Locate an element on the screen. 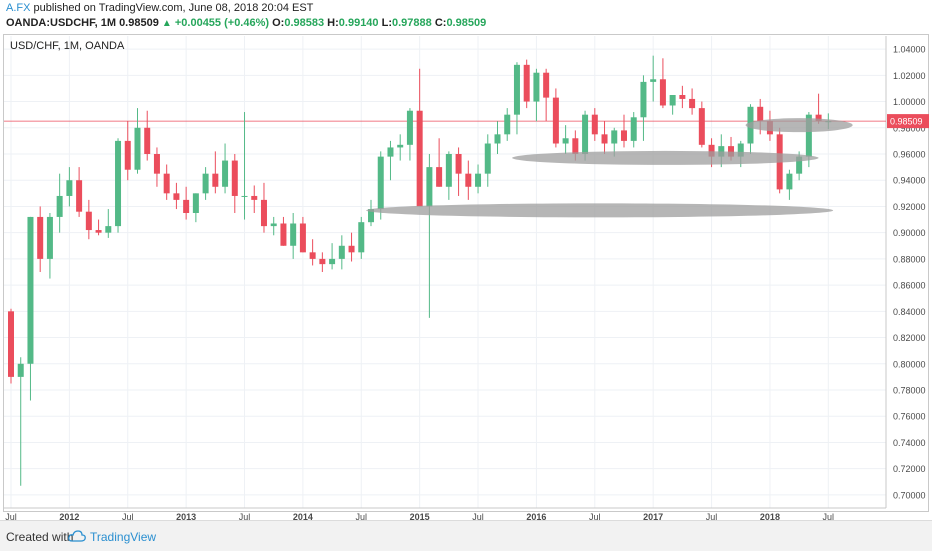 The height and width of the screenshot is (551, 932). author-link: A.FX is located at coordinates (18, 8).